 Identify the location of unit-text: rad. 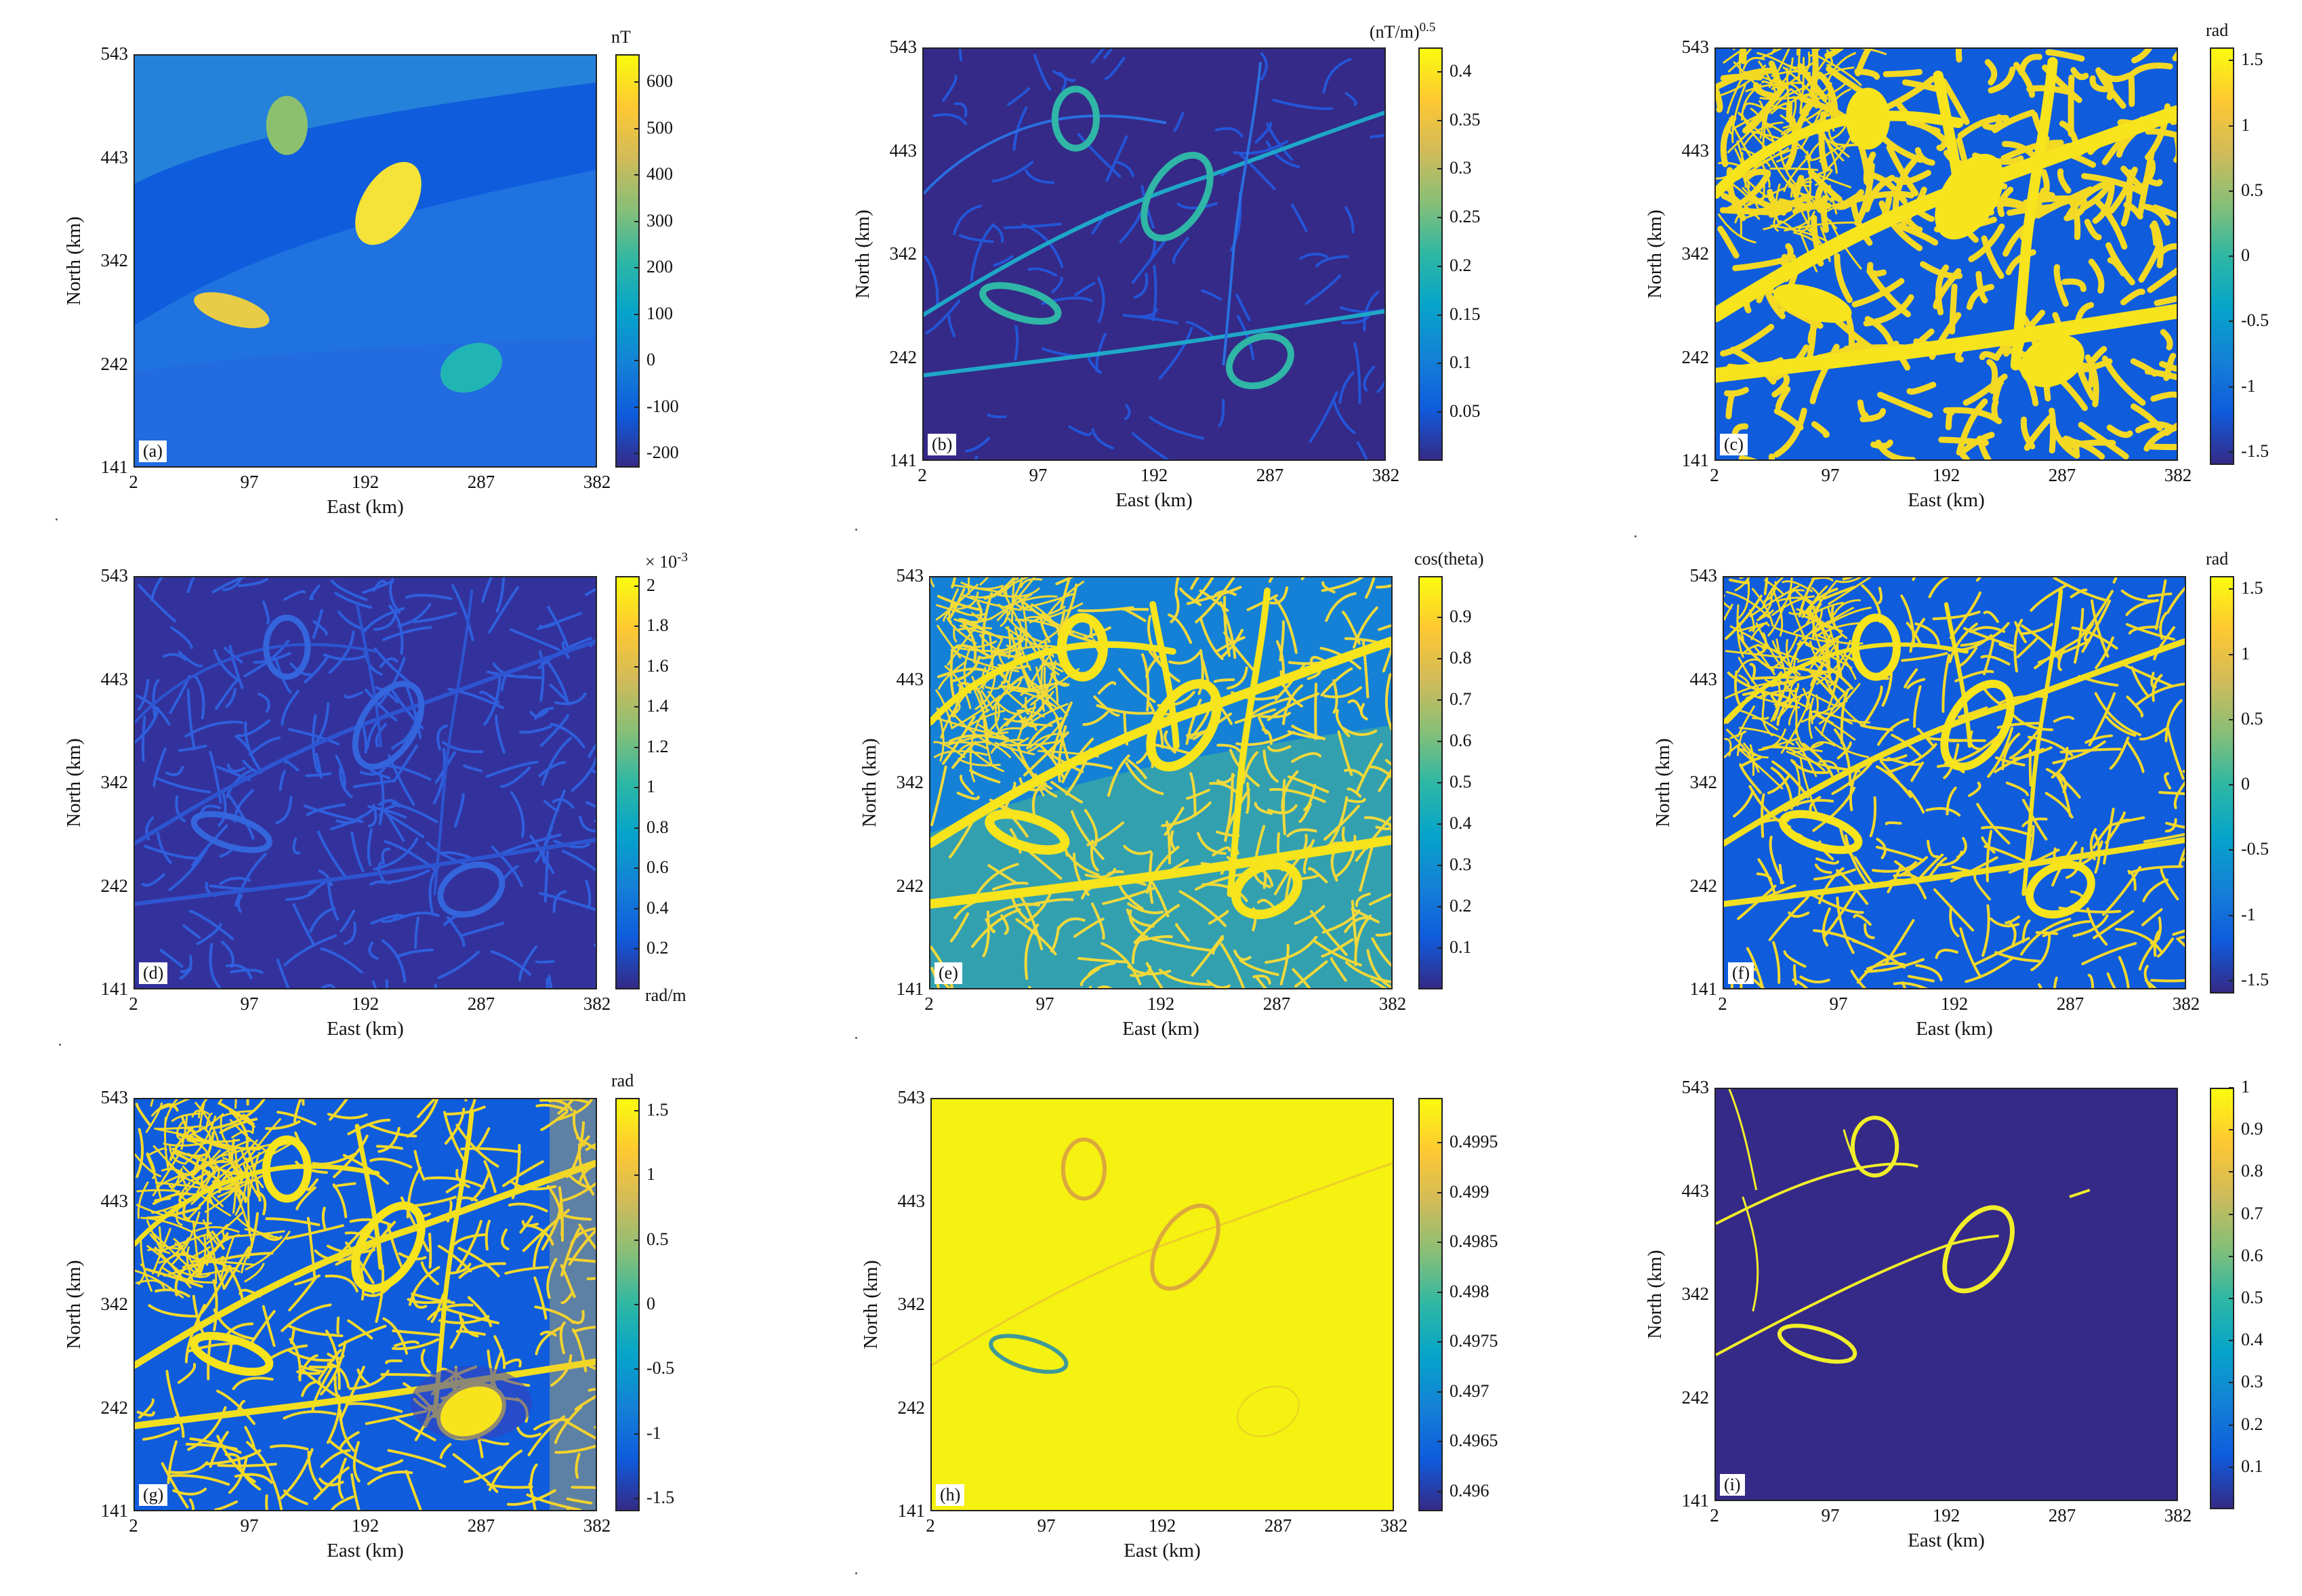
(2218, 559).